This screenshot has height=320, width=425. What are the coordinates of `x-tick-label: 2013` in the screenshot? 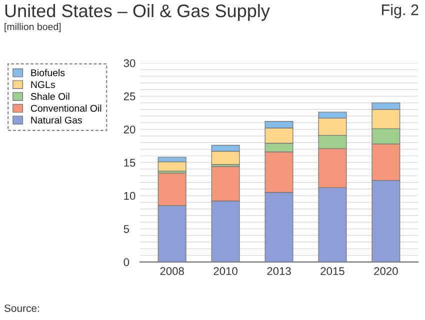 It's located at (279, 271).